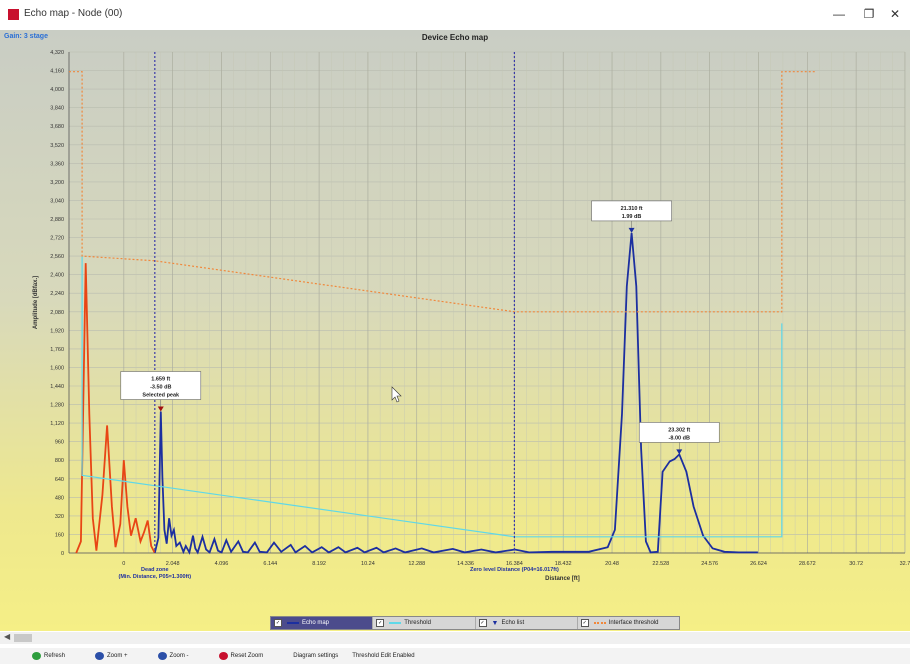  I want to click on y-tick-label: 2,720, so click(57, 239).